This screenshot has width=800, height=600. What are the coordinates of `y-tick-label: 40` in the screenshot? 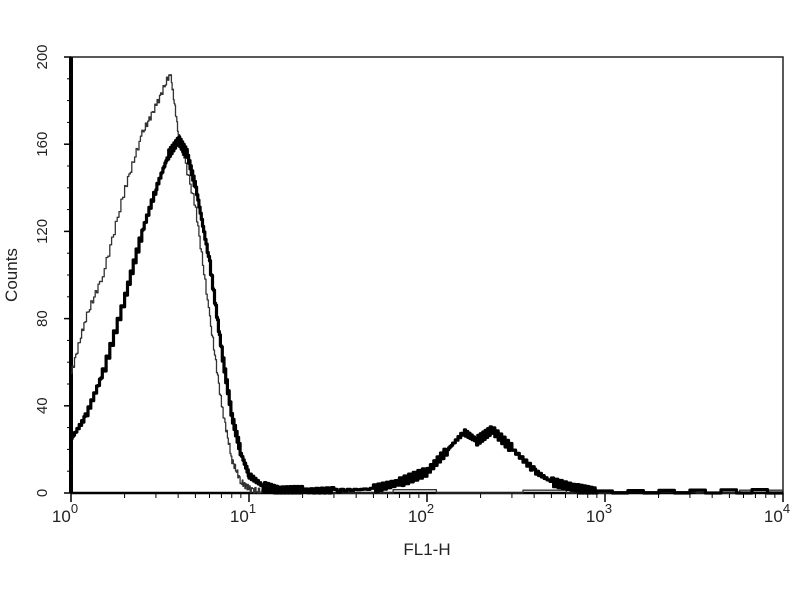 It's located at (42, 405).